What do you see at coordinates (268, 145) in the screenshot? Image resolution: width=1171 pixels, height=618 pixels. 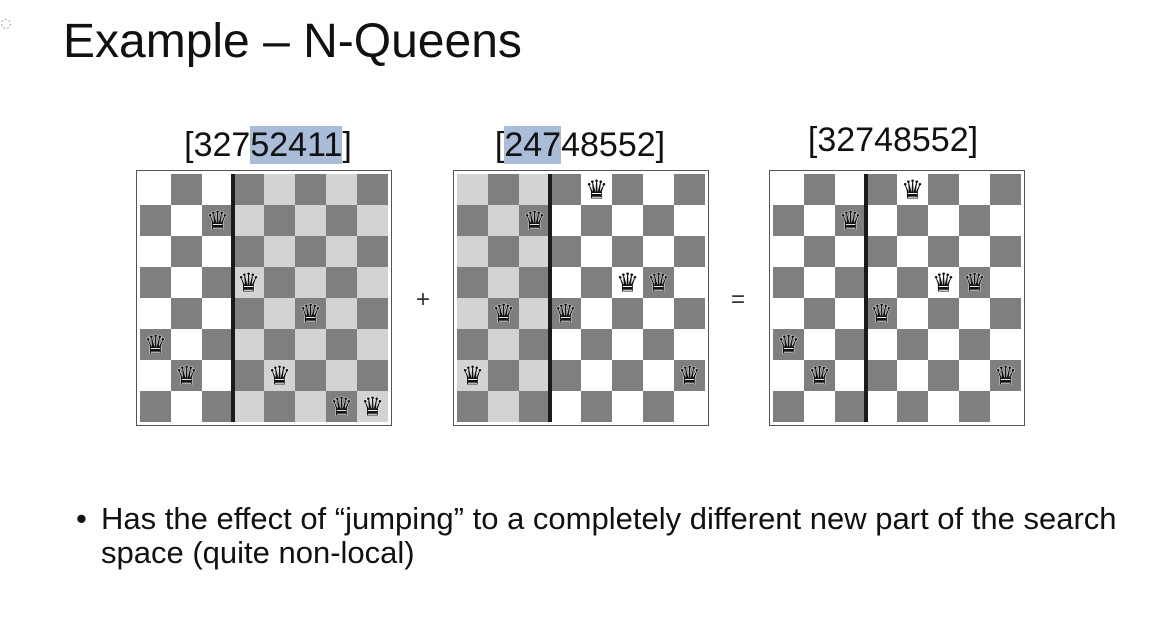 I see `board-label-parent-1: [32752411]` at bounding box center [268, 145].